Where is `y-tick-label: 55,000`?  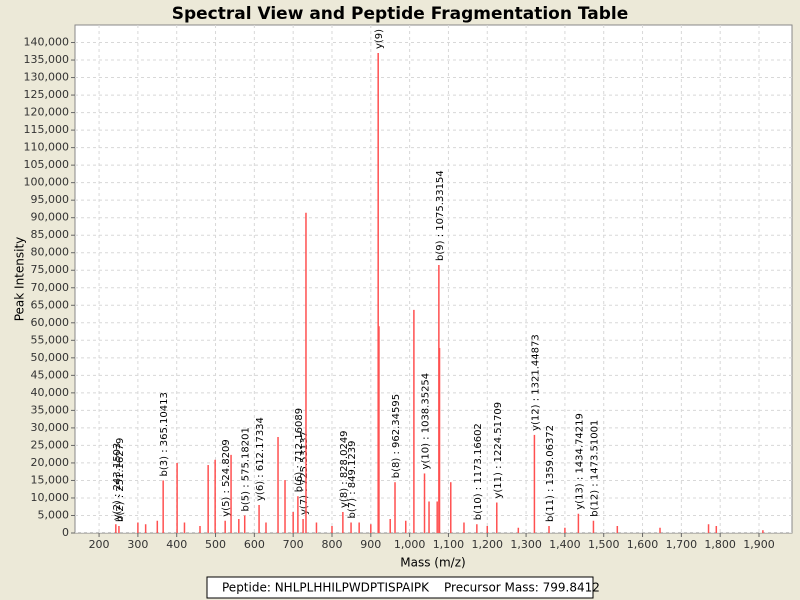
y-tick-label: 55,000 is located at coordinates (50, 339).